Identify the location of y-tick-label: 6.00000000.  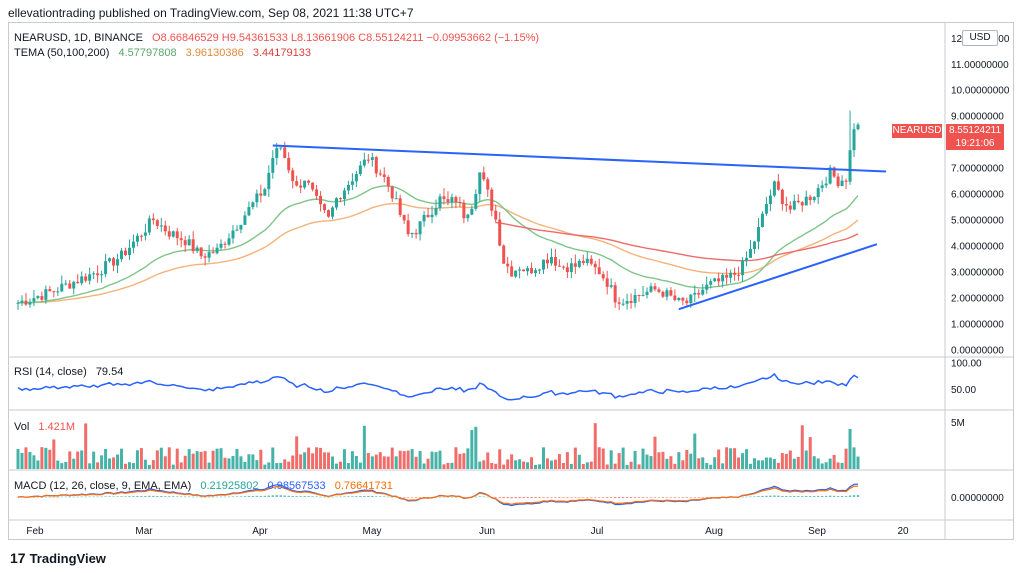
(977, 195).